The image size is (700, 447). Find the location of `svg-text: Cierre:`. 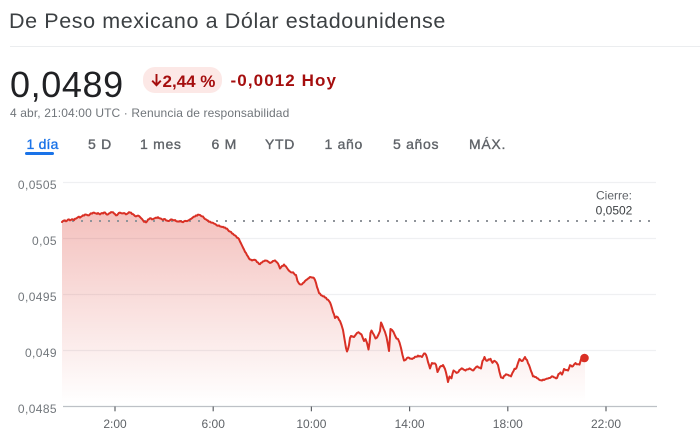

svg-text: Cierre: is located at coordinates (614, 196).